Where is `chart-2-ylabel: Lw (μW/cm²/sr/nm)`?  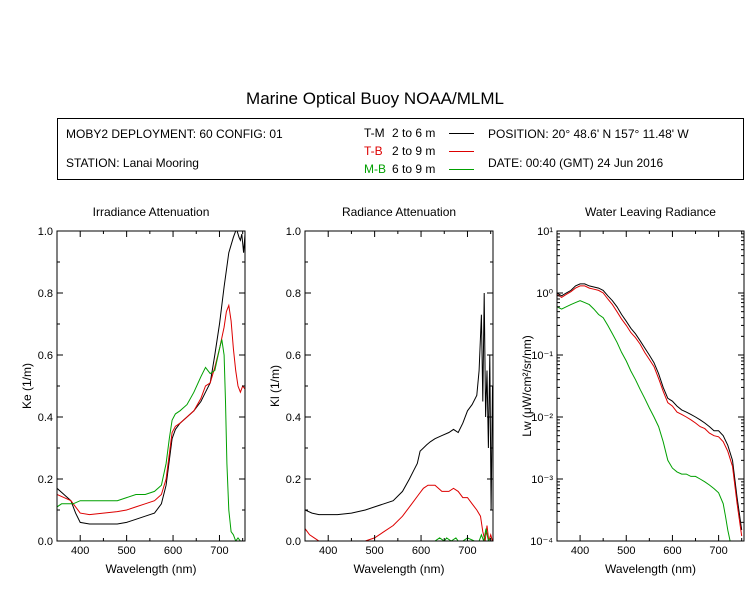 chart-2-ylabel: Lw (μW/cm²/sr/nm) is located at coordinates (527, 386).